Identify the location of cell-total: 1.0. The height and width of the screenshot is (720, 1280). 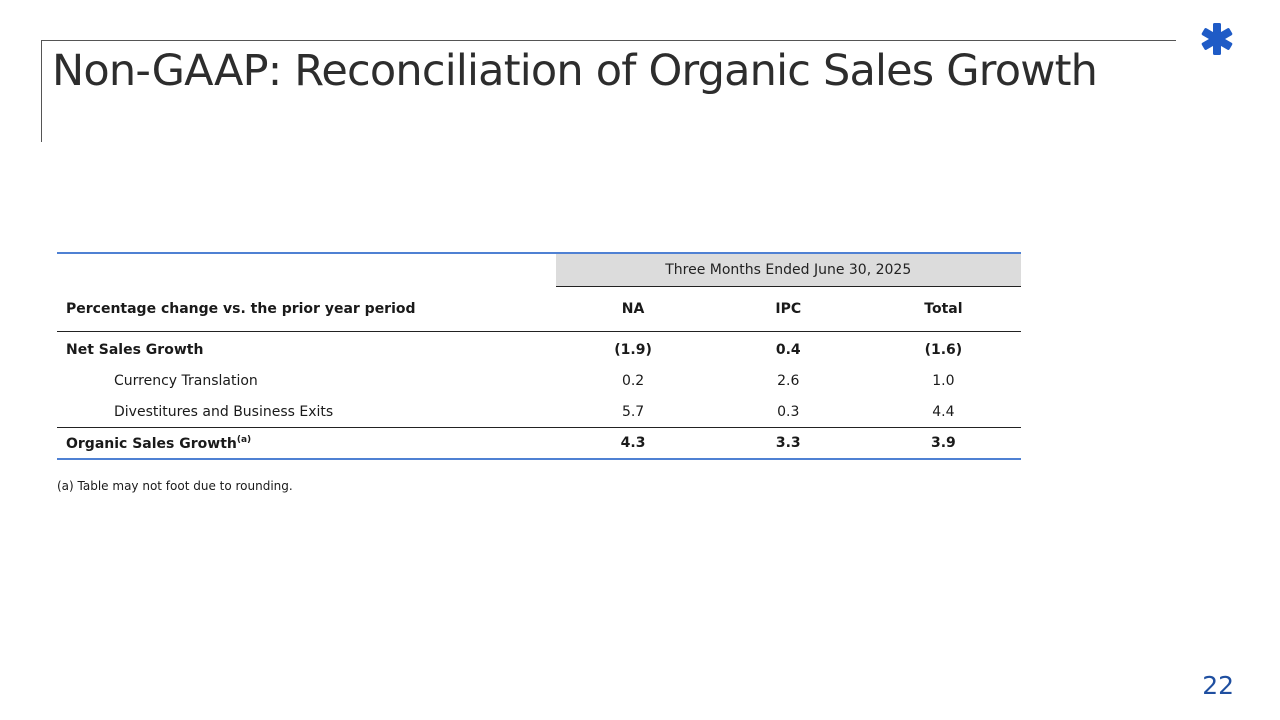
(943, 380).